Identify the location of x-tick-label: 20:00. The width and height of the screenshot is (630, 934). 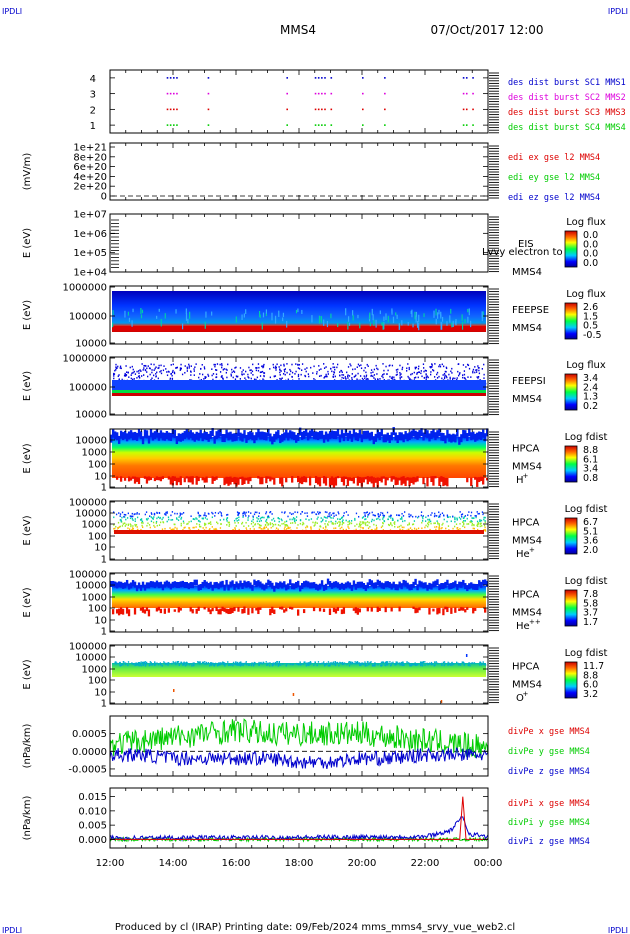
(362, 863).